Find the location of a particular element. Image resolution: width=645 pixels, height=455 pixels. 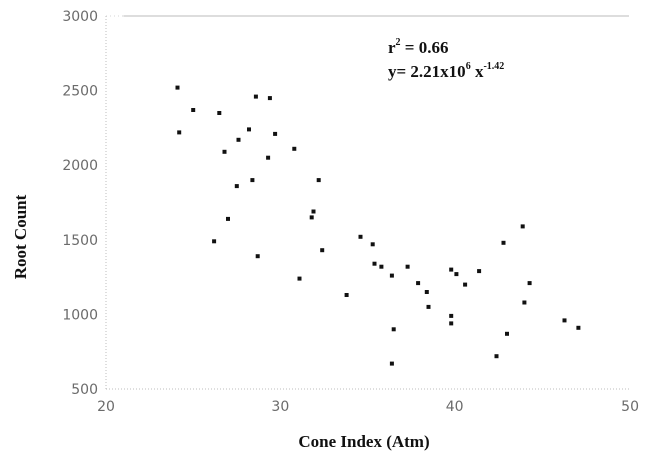

r2-base: r is located at coordinates (392, 47).